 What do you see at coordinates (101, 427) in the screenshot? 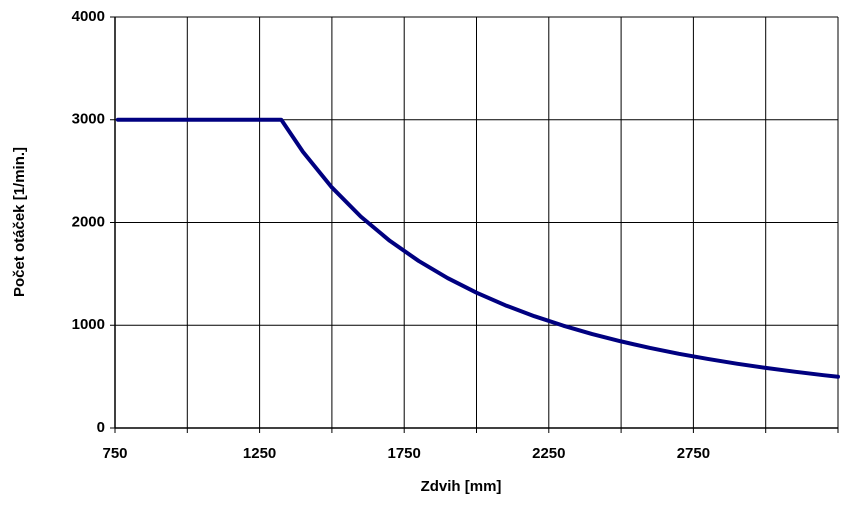
I see `y-tick-label: 0` at bounding box center [101, 427].